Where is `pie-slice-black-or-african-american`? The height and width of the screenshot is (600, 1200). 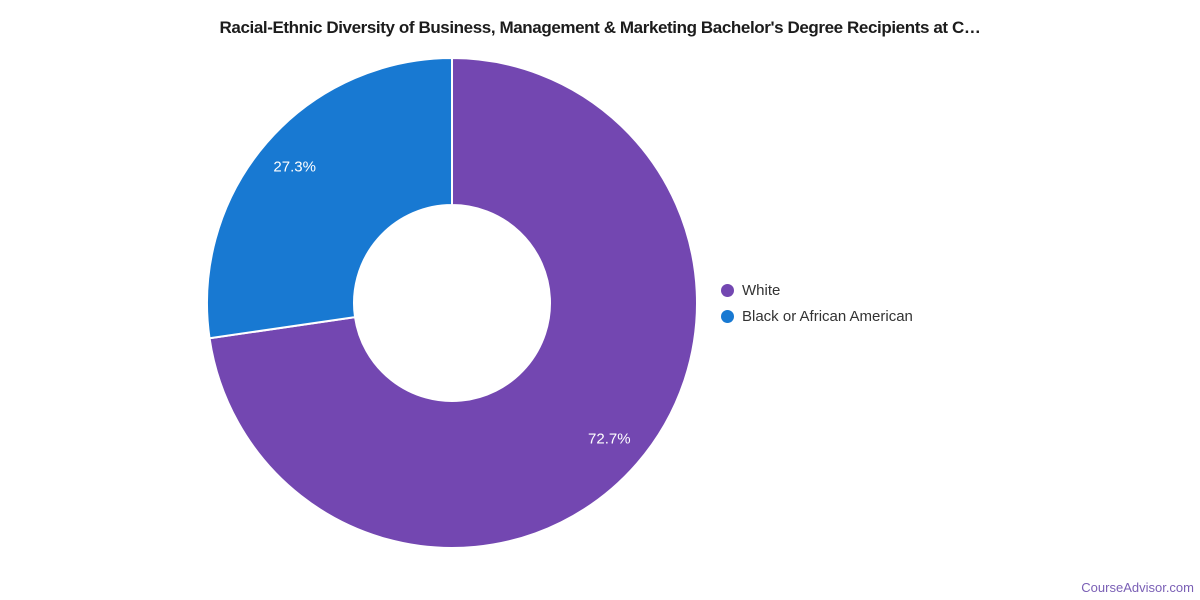
pie-slice-black-or-african-american is located at coordinates (329, 198).